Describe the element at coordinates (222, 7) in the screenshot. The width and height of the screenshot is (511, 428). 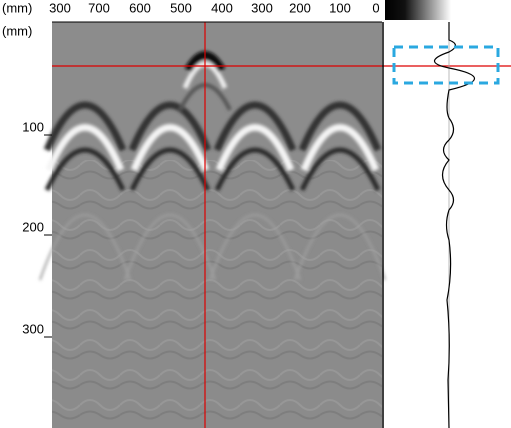
I see `top-tick-label: 400` at that location.